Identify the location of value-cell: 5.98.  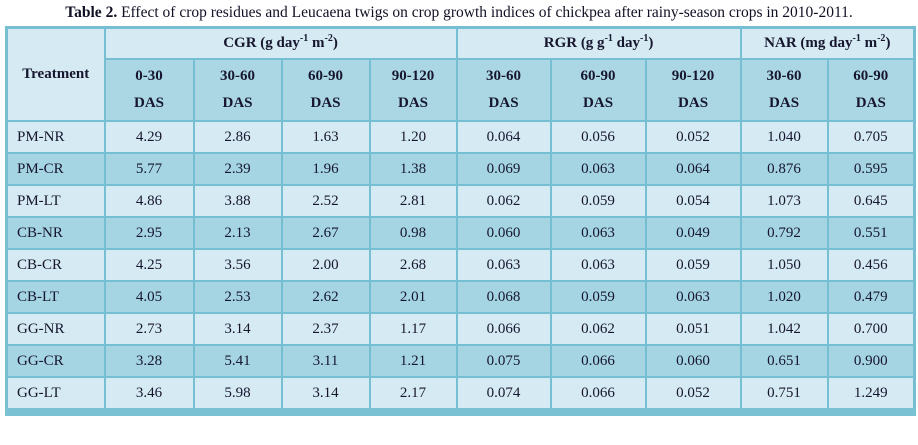
(237, 394).